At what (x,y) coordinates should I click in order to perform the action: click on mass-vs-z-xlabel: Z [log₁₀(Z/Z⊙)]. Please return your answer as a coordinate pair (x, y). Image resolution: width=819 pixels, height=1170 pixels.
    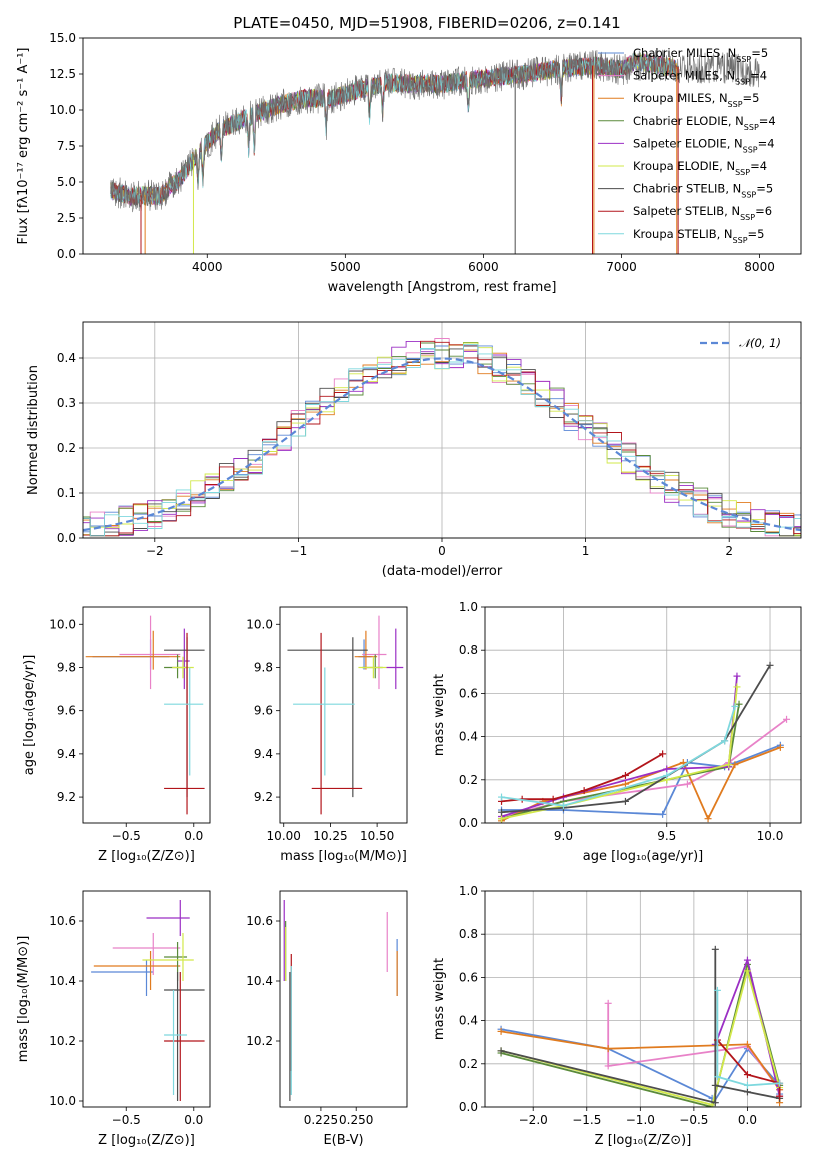
    Looking at the image, I should click on (146, 1140).